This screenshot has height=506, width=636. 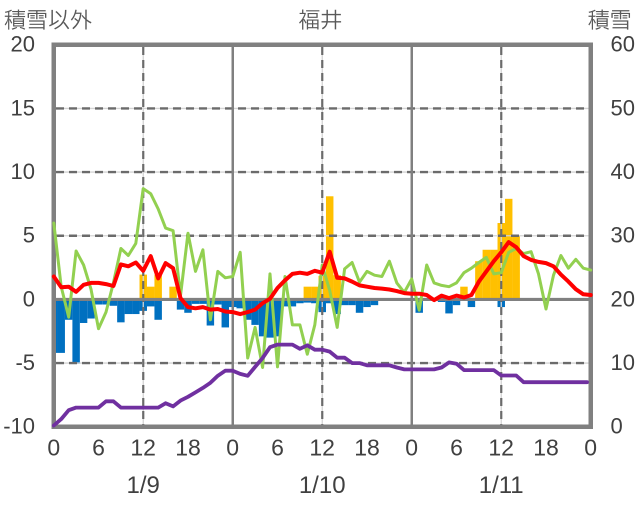 I want to click on svg-text: 15, so click(x=23, y=107).